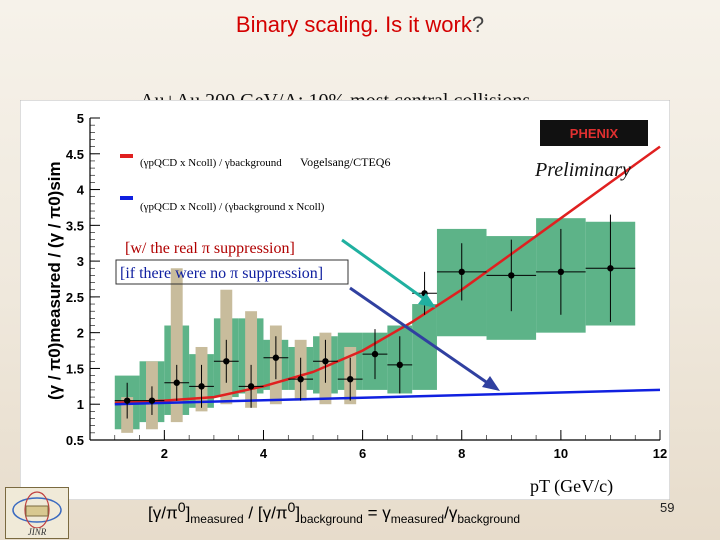 This screenshot has width=720, height=540. Describe the element at coordinates (387, 397) in the screenshot. I see `blue-line` at that location.